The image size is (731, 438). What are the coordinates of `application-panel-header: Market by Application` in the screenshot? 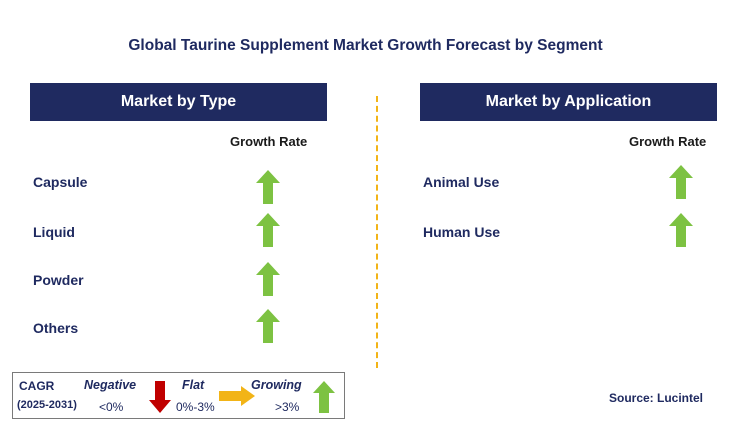 It's located at (568, 102).